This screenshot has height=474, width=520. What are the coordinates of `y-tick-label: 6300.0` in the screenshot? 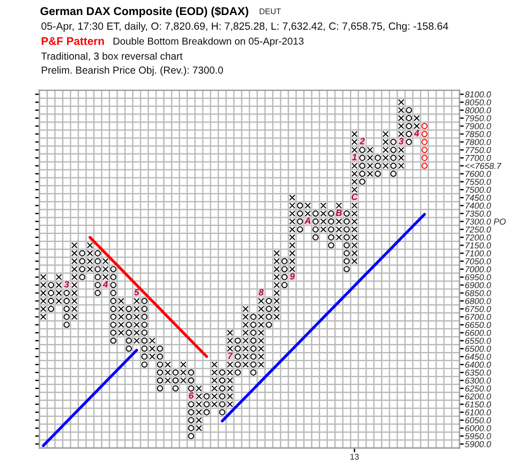 It's located at (478, 381).